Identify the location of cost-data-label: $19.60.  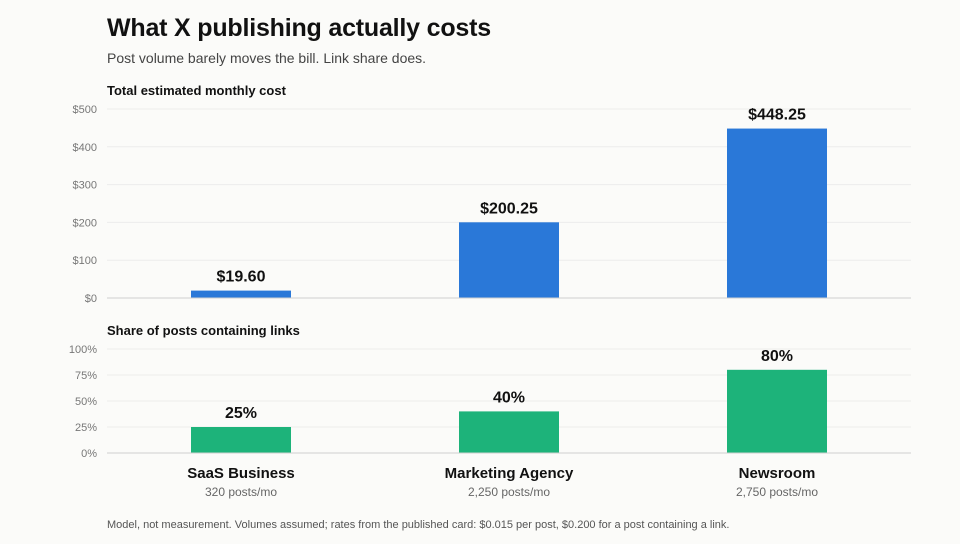
(241, 277).